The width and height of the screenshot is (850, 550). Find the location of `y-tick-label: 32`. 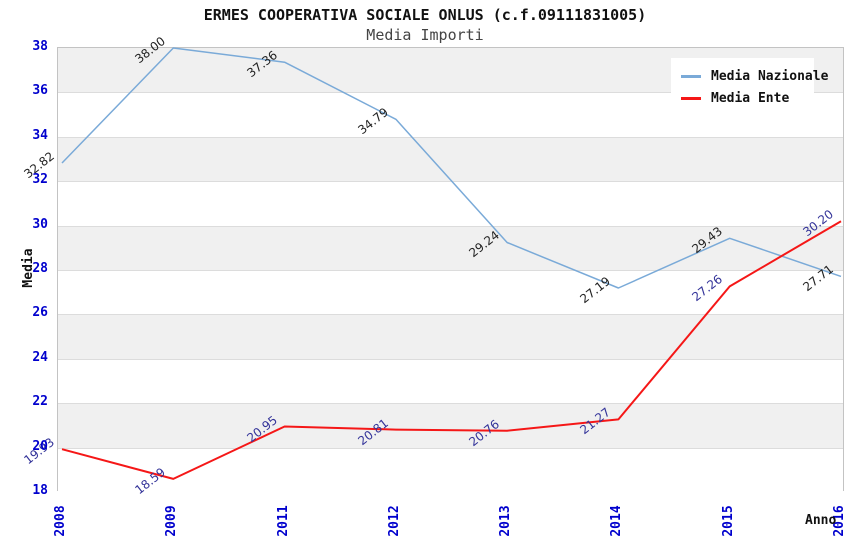

y-tick-label: 32 is located at coordinates (40, 180).